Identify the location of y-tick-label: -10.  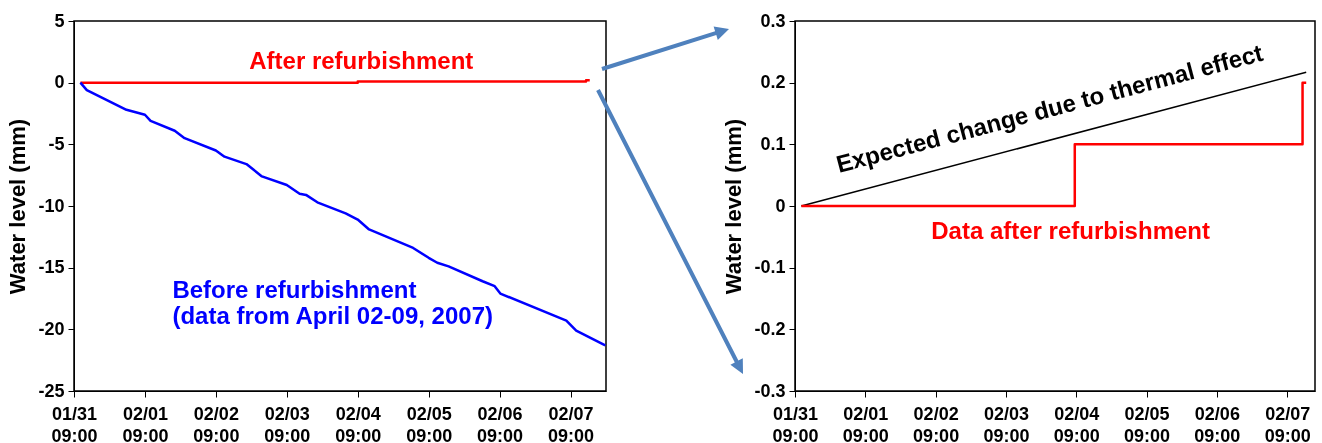
(51, 205).